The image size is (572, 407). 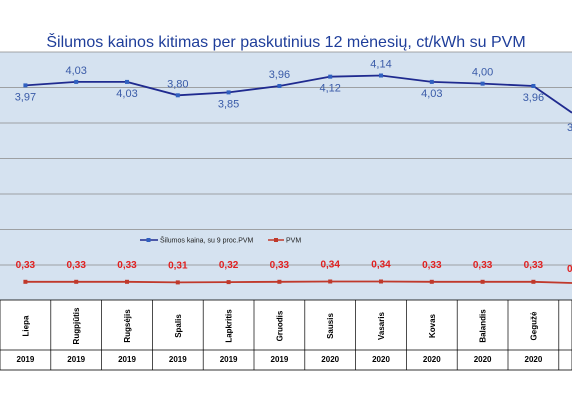 What do you see at coordinates (569, 269) in the screenshot?
I see `data-label: 0` at bounding box center [569, 269].